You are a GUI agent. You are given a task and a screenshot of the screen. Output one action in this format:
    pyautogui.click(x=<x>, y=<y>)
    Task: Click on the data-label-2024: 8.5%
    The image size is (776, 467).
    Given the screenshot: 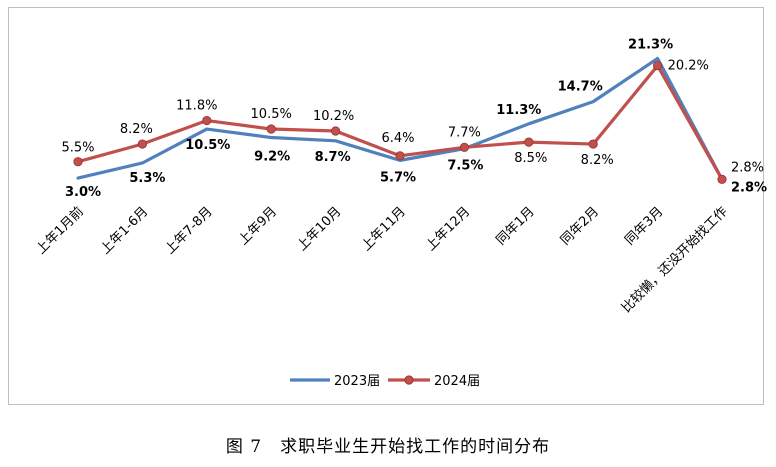 What is the action you would take?
    pyautogui.click(x=530, y=158)
    